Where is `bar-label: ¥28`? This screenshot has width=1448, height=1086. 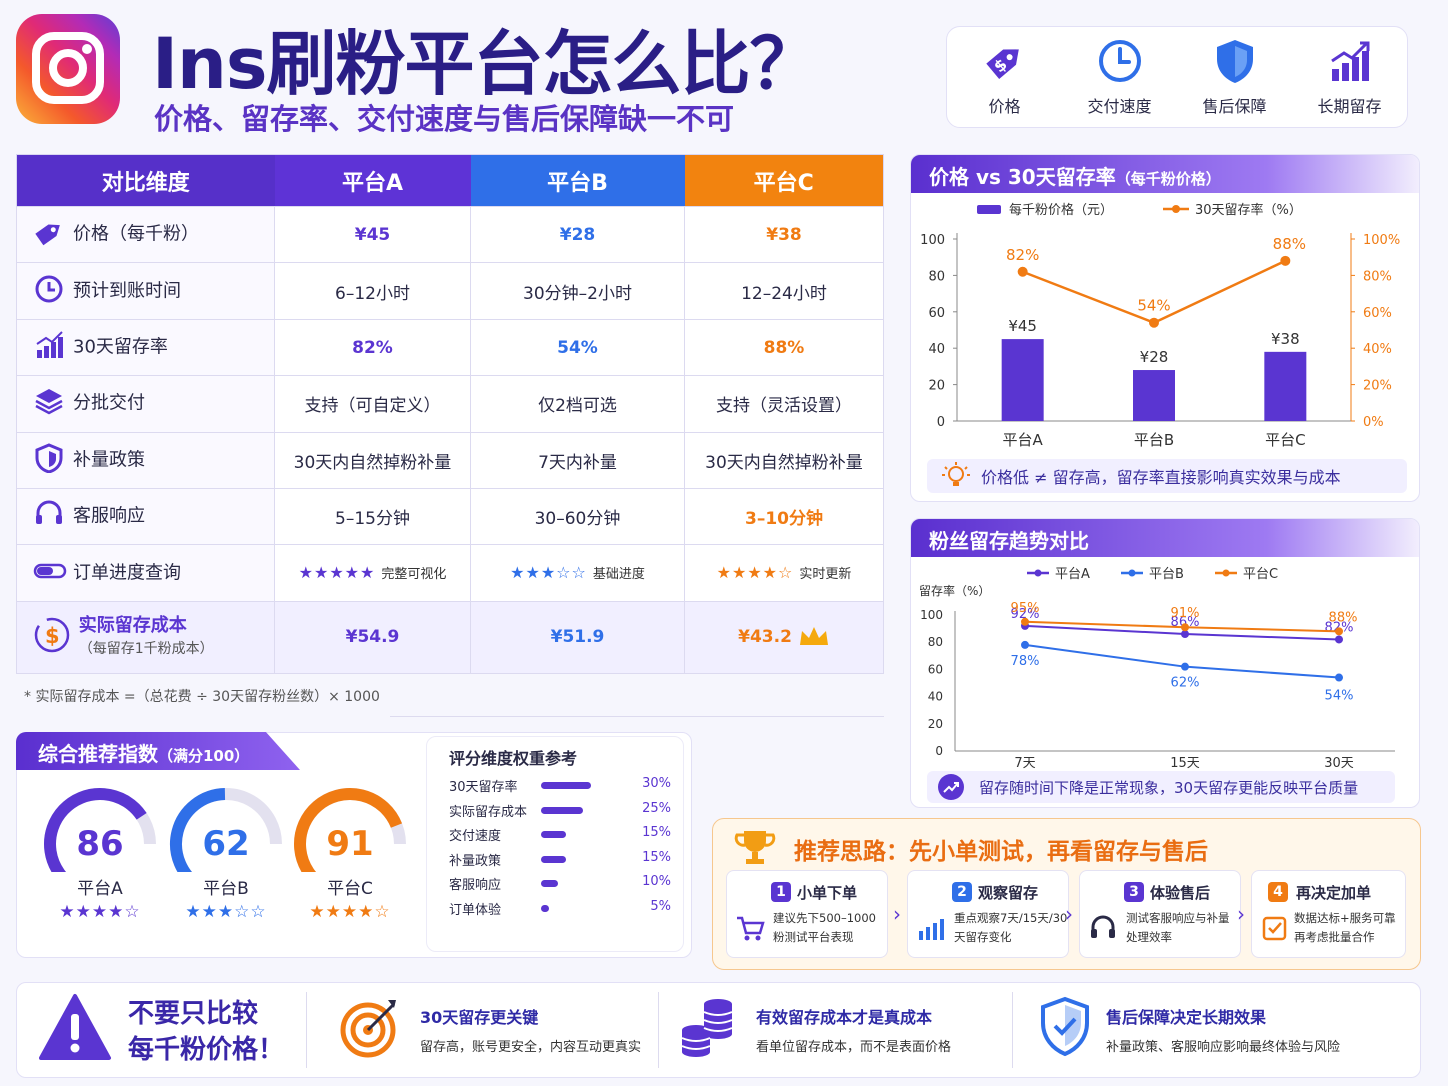 bar-label: ¥28 is located at coordinates (1154, 357).